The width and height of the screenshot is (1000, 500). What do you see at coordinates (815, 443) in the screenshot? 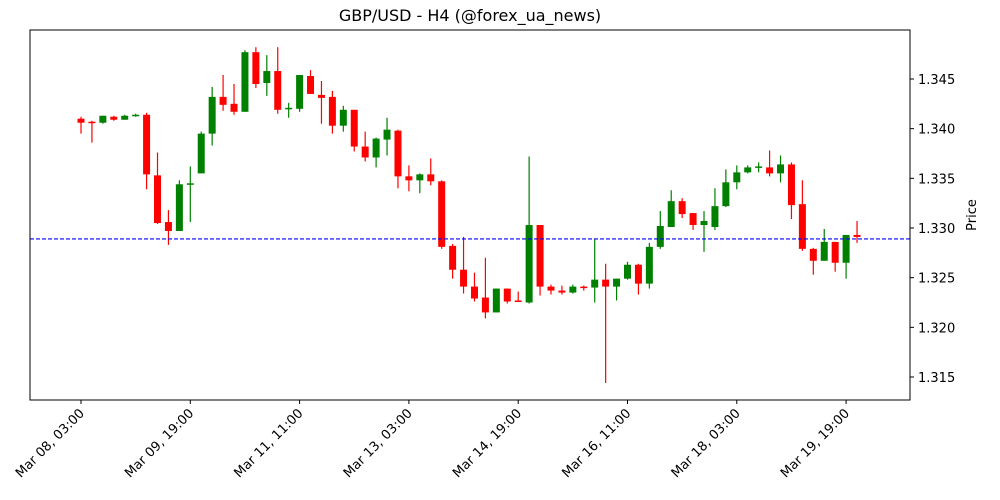
I see `x-tick-label: Mar 19, 19:00` at bounding box center [815, 443].